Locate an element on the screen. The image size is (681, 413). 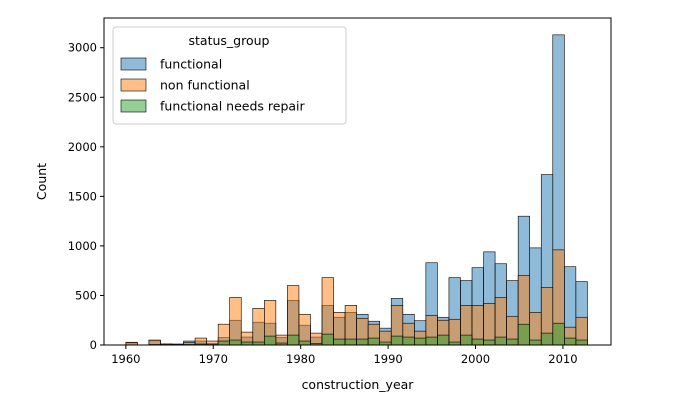
legend-swatch-functional-needs-repair is located at coordinates (133, 106).